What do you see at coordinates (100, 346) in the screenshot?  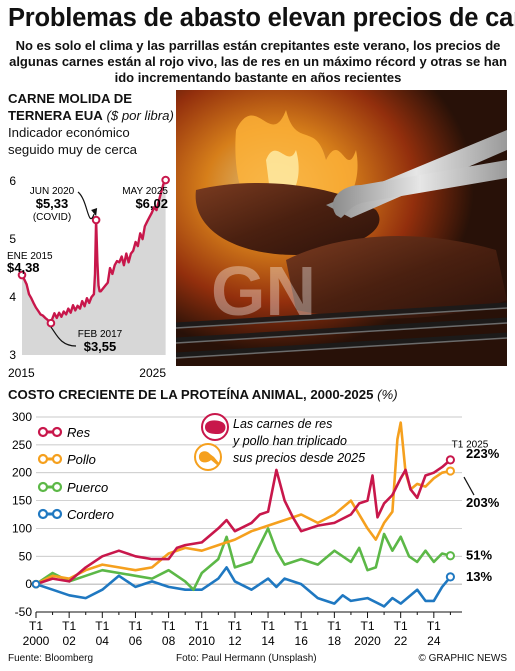 I see `beef-annotation-value: $3,55` at bounding box center [100, 346].